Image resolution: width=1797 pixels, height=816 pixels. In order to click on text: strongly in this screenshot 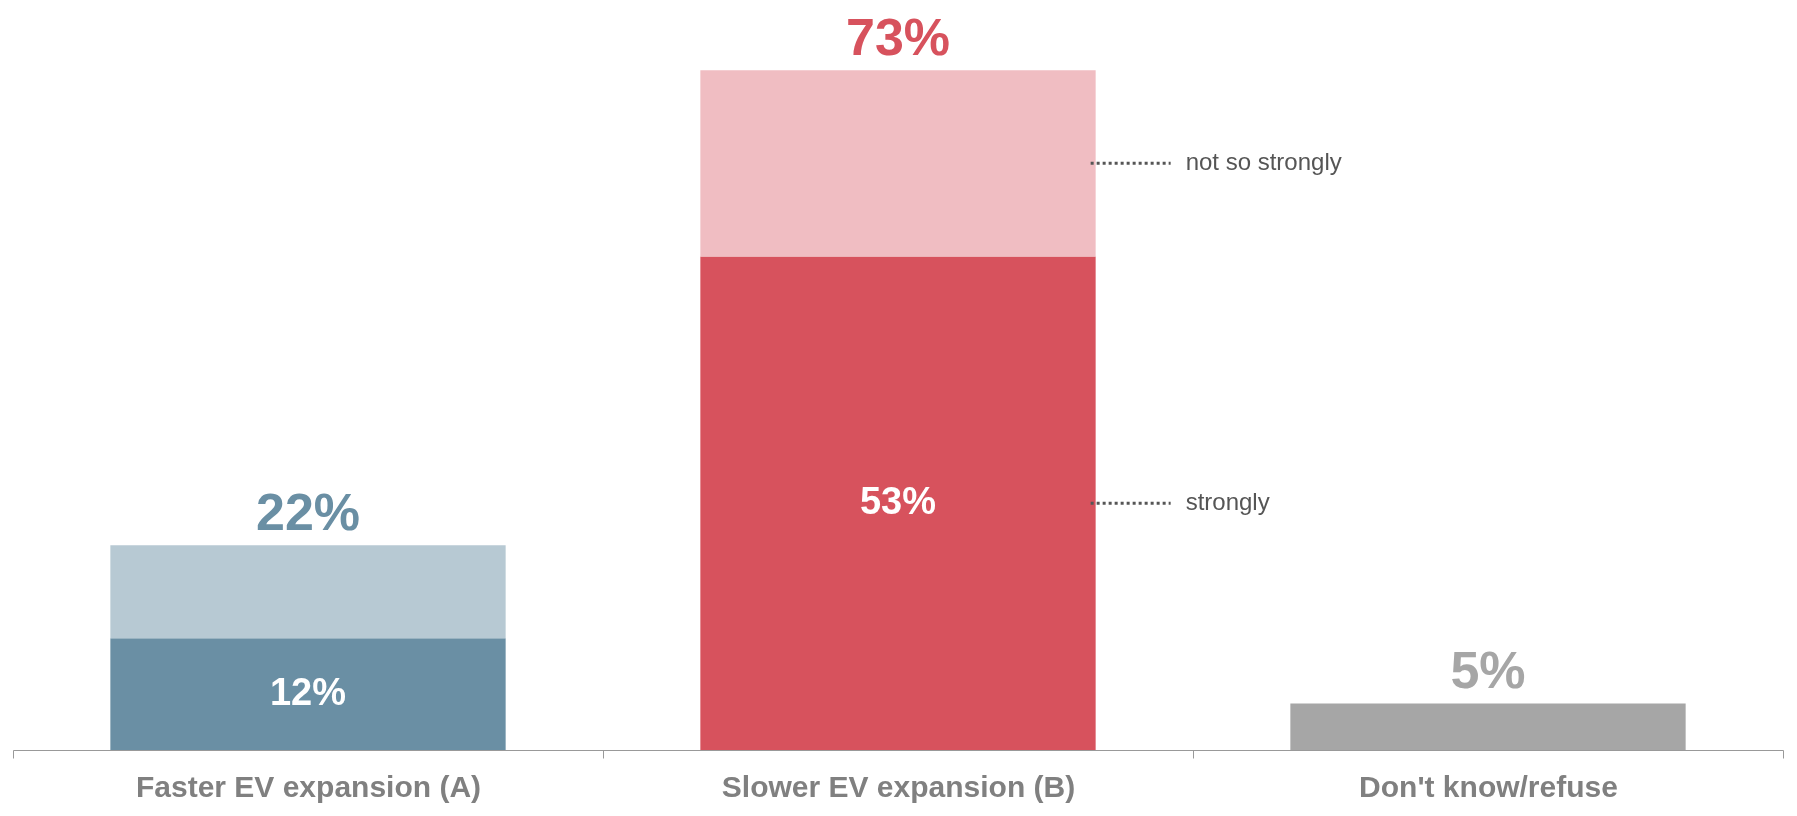, I will do `click(1227, 502)`.